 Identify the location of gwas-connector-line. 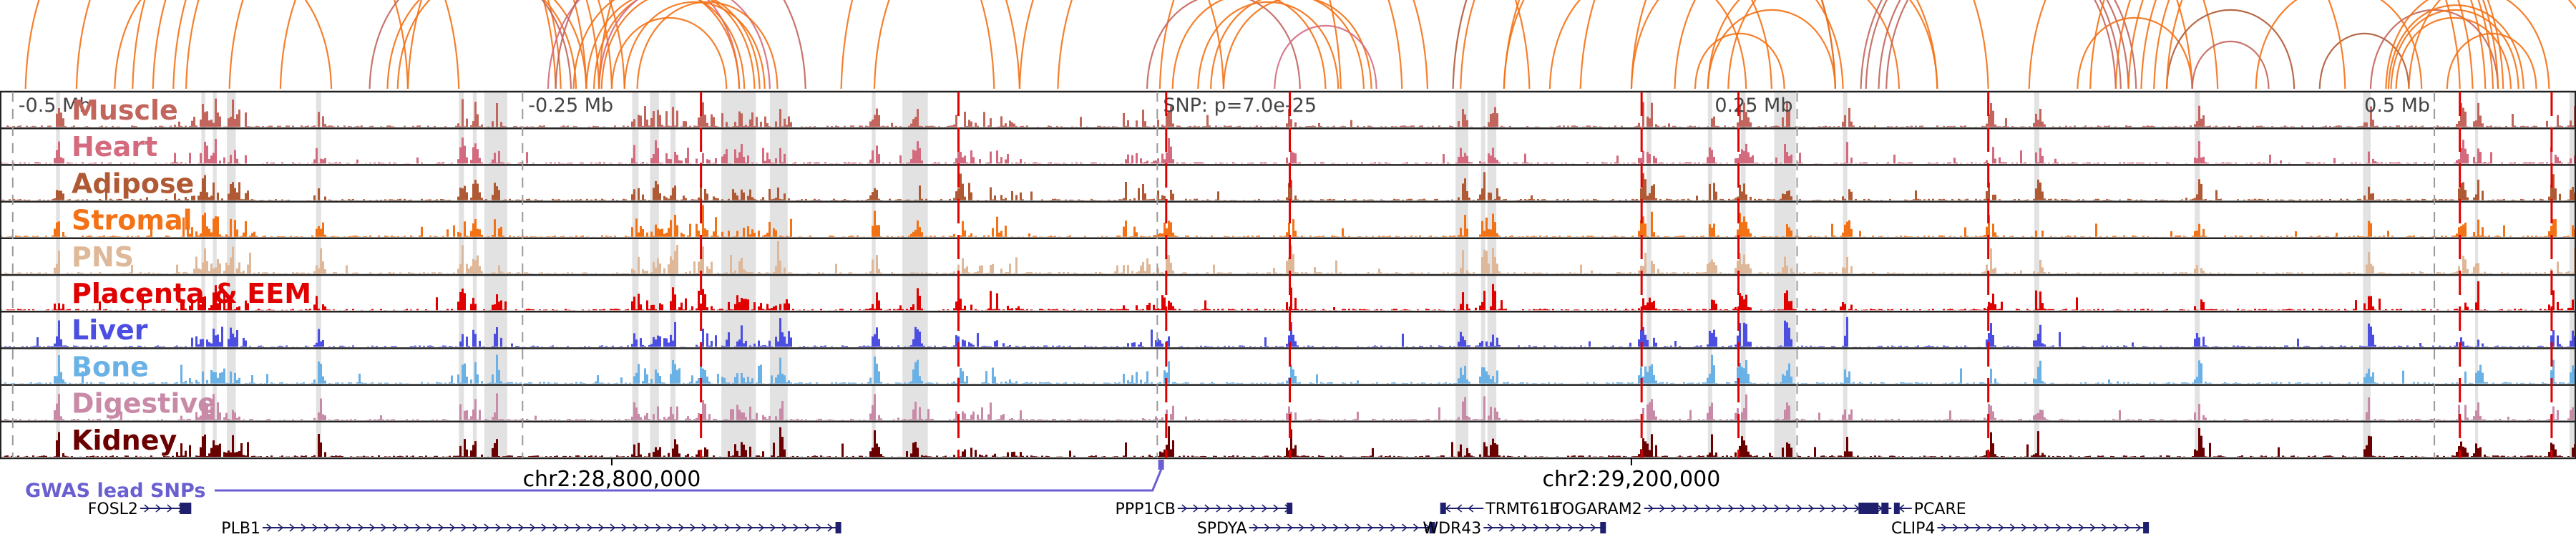
(689, 480).